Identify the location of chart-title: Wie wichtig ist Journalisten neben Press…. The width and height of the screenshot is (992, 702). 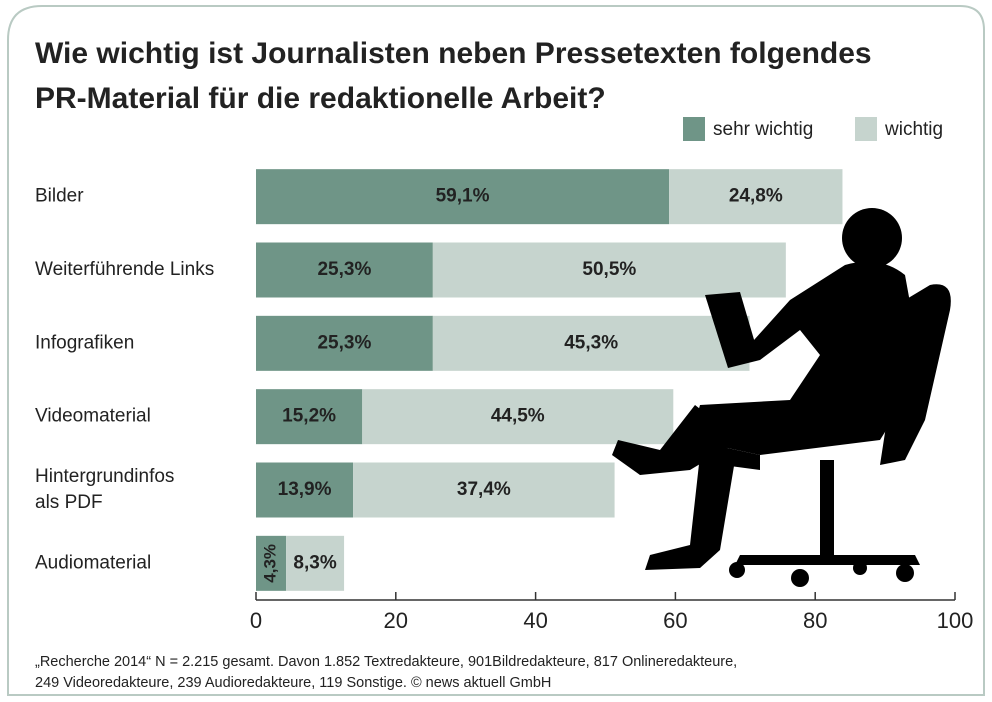
(453, 76).